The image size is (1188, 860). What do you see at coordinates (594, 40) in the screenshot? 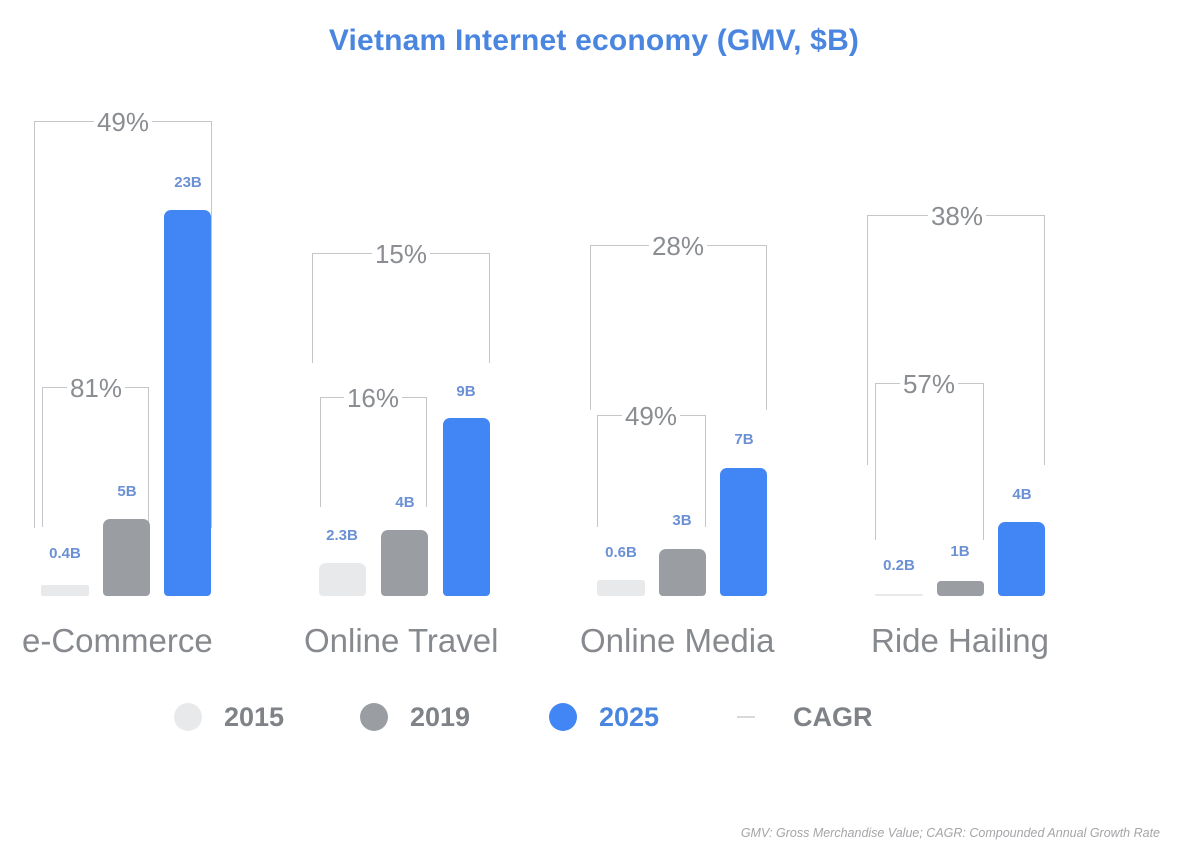
I see `chart-title: Vietnam Internet economy (GMV, $B)` at bounding box center [594, 40].